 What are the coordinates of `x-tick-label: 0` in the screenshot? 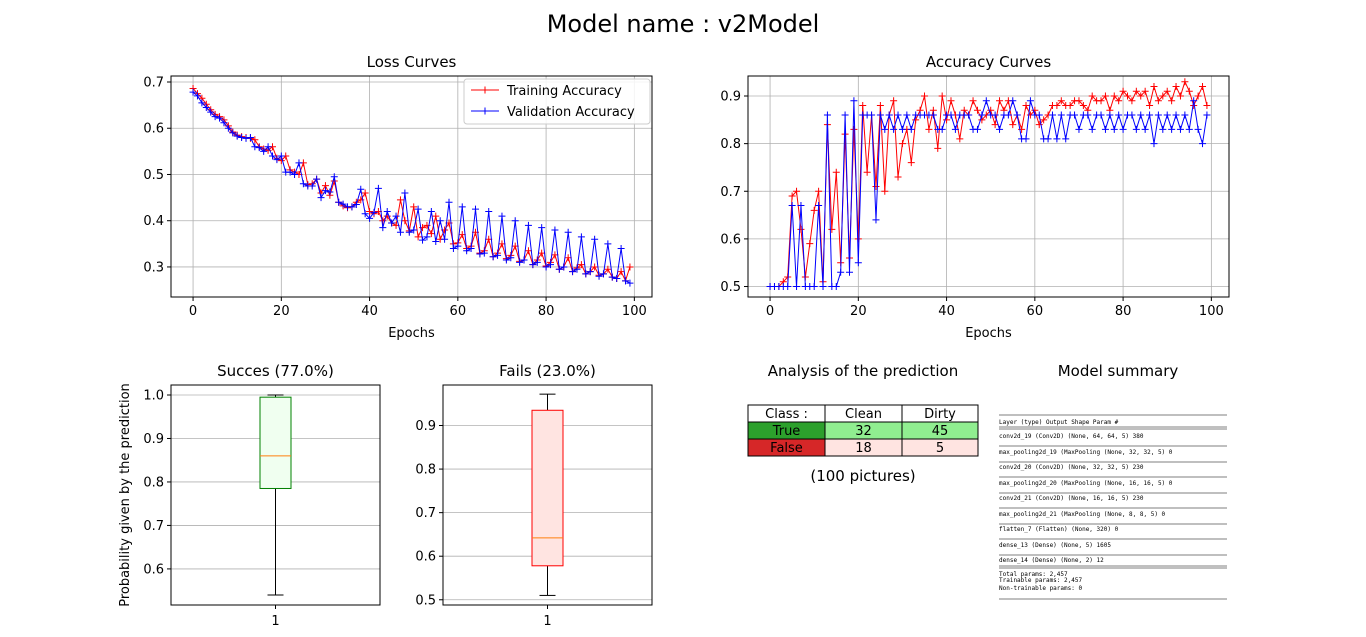 It's located at (770, 311).